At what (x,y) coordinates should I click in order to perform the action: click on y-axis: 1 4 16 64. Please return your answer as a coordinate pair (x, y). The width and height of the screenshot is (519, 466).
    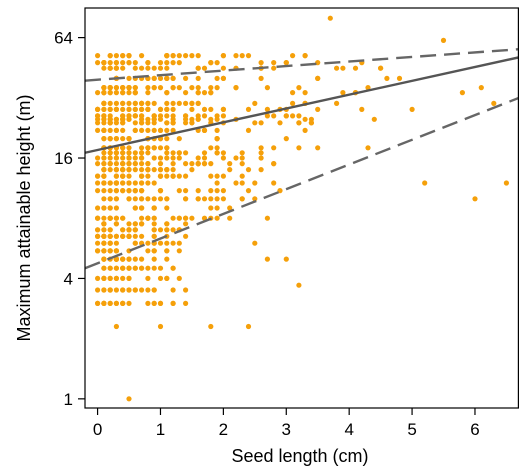
    Looking at the image, I should click on (69, 219).